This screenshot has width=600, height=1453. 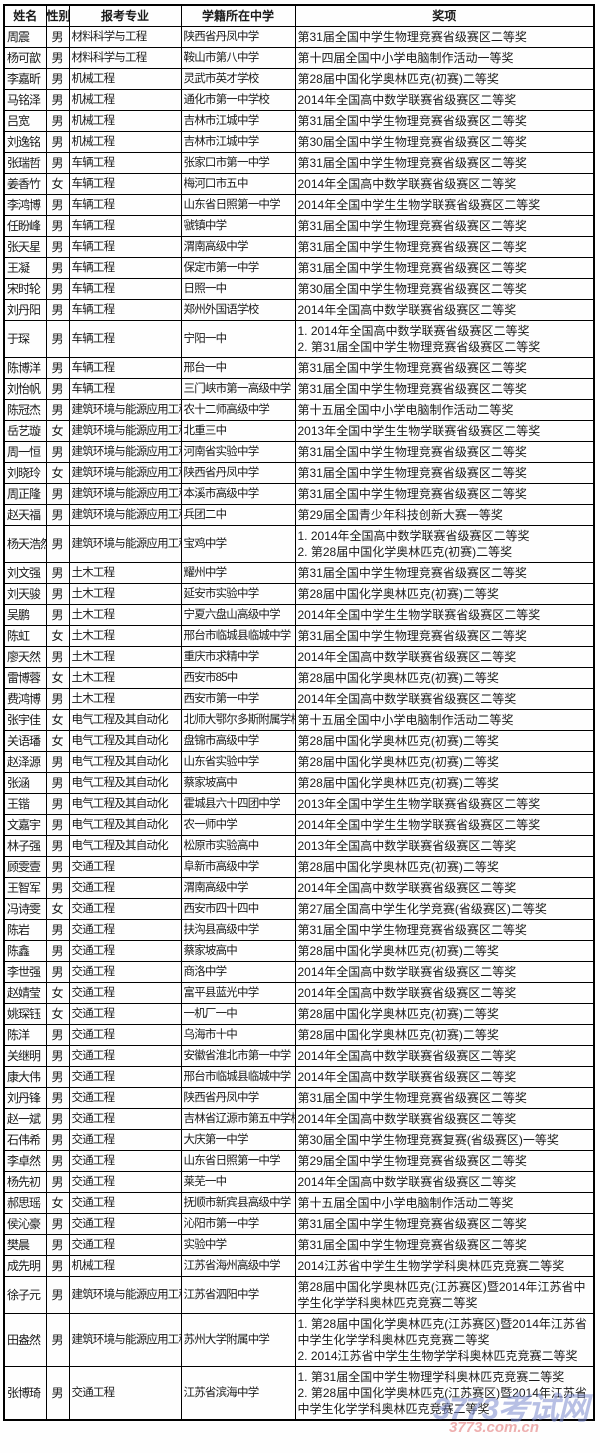 What do you see at coordinates (299, 389) in the screenshot?
I see `table-row: 刘怡帆男车辆工程 三门峡市第一高级中学 第31届全国中学生物理竞赛省级赛区二等奖` at bounding box center [299, 389].